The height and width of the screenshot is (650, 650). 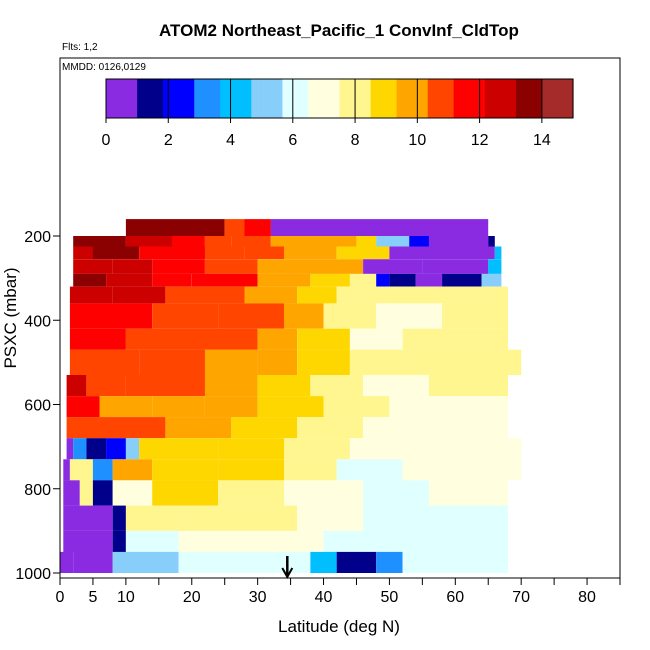 What do you see at coordinates (324, 597) in the screenshot?
I see `x-tick-label: 40` at bounding box center [324, 597].